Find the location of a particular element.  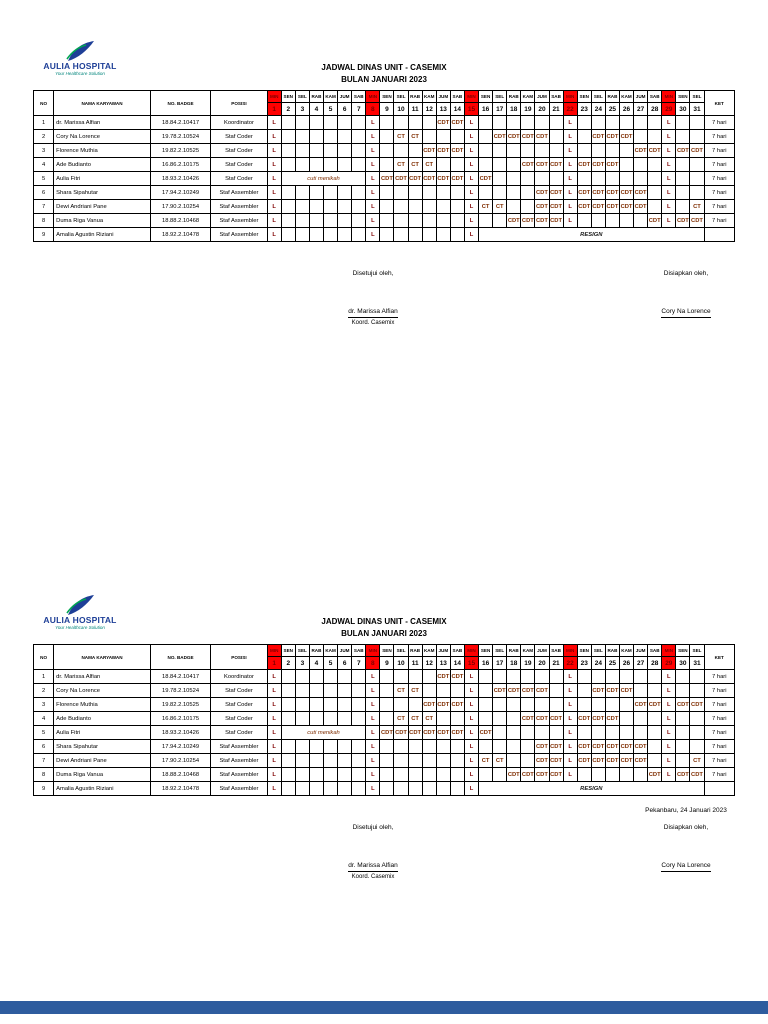

approved-name: dr. Marissa Alfian is located at coordinates (373, 867).